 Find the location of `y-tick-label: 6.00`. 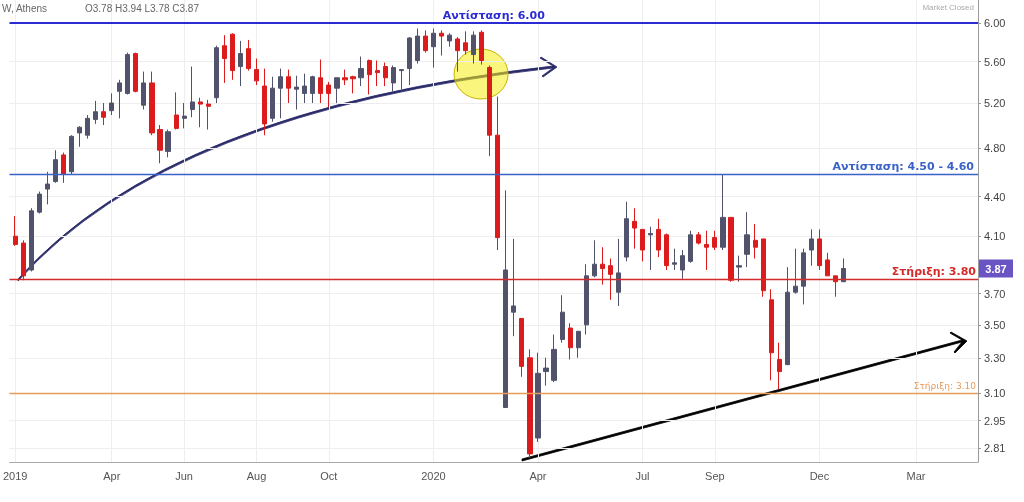

y-tick-label: 6.00 is located at coordinates (995, 22).